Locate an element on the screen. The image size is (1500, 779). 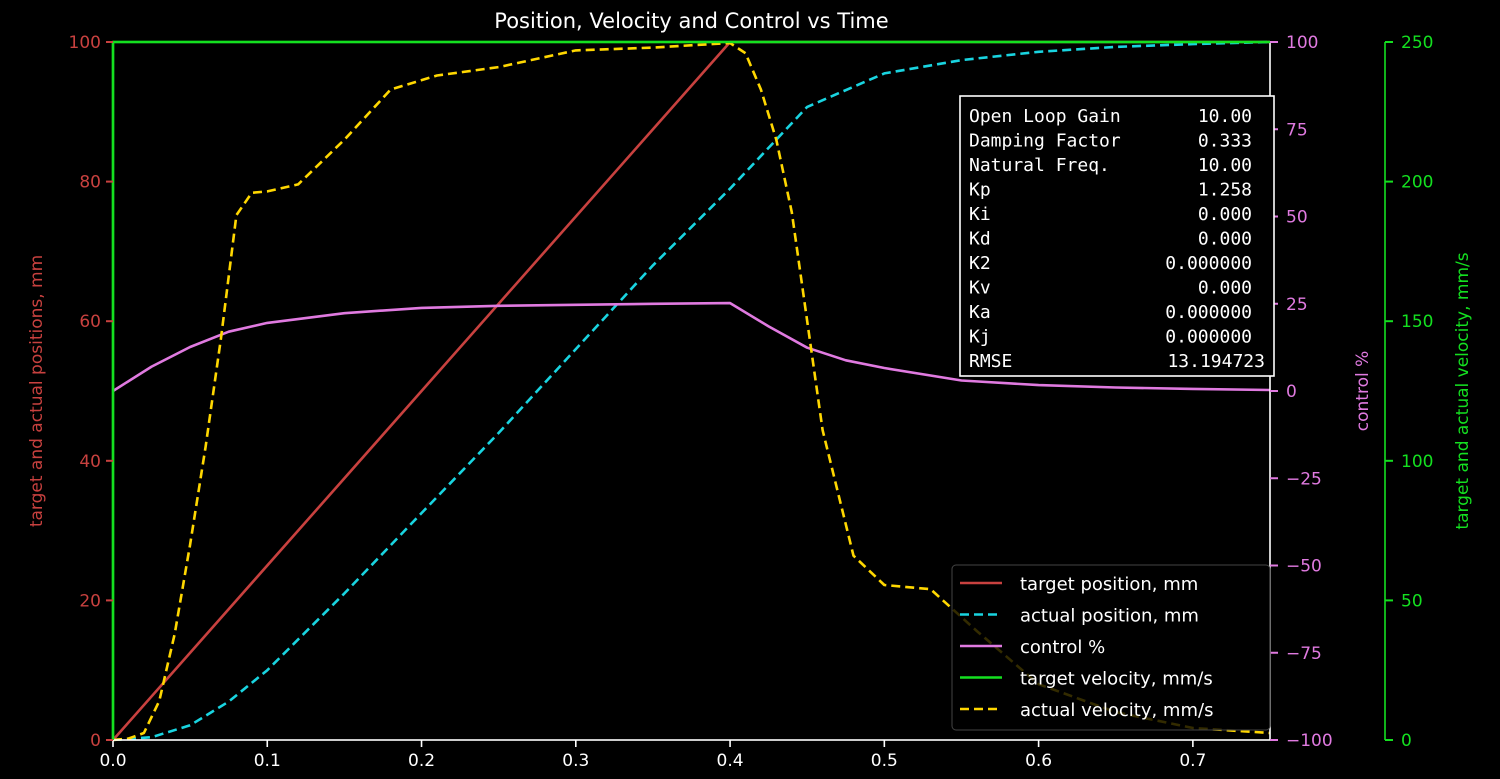
left-y-tick-label: 80 is located at coordinates (90, 183).